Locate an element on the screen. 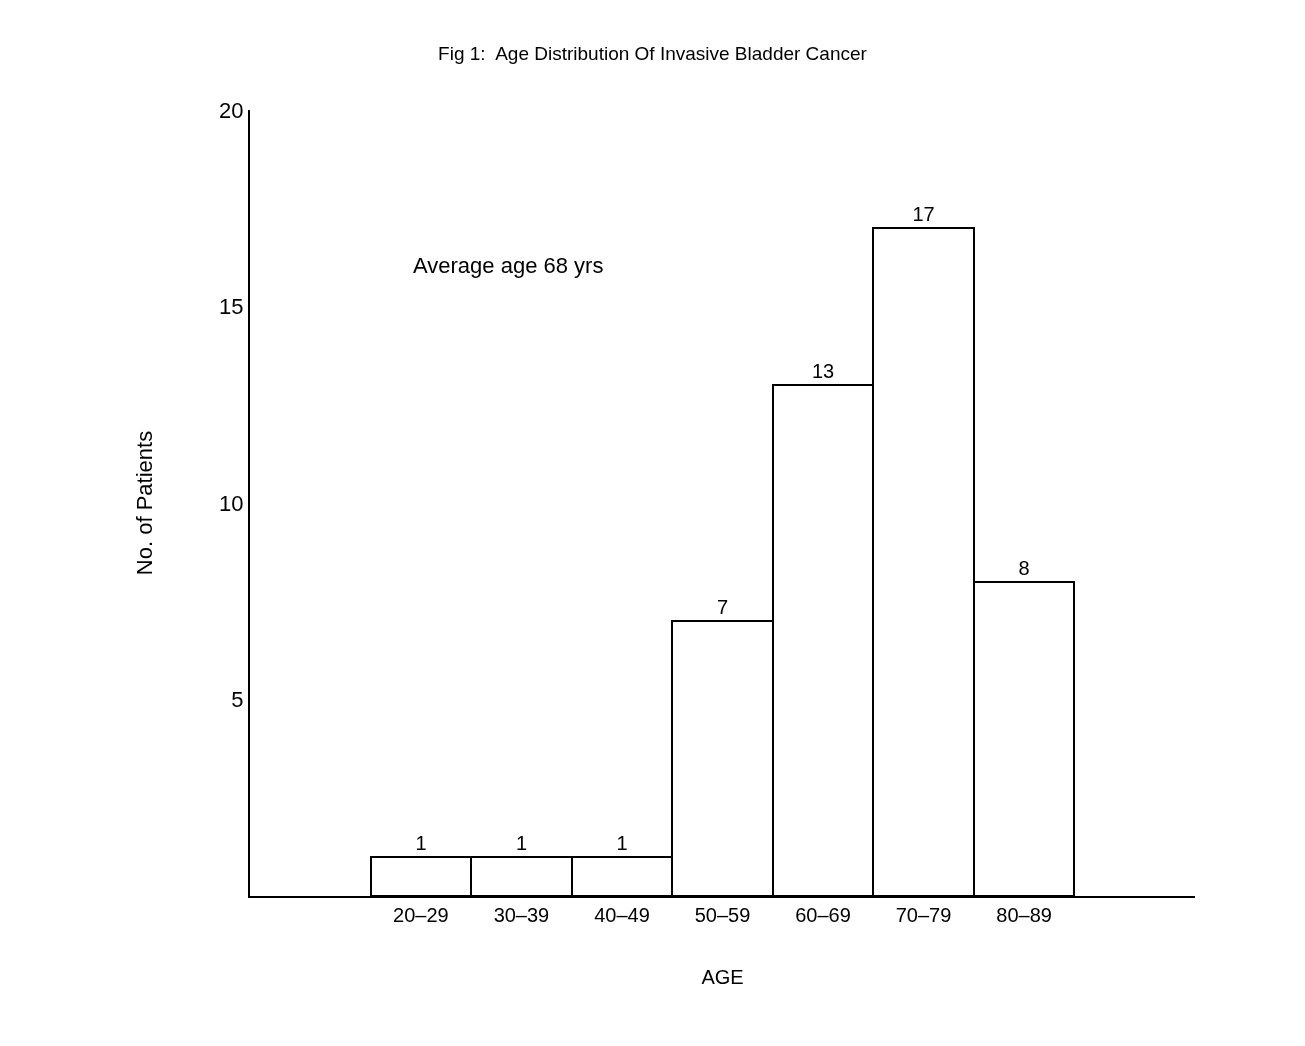 Image resolution: width=1305 pixels, height=1046 pixels. annotation: Average age 68 yrs is located at coordinates (508, 265).